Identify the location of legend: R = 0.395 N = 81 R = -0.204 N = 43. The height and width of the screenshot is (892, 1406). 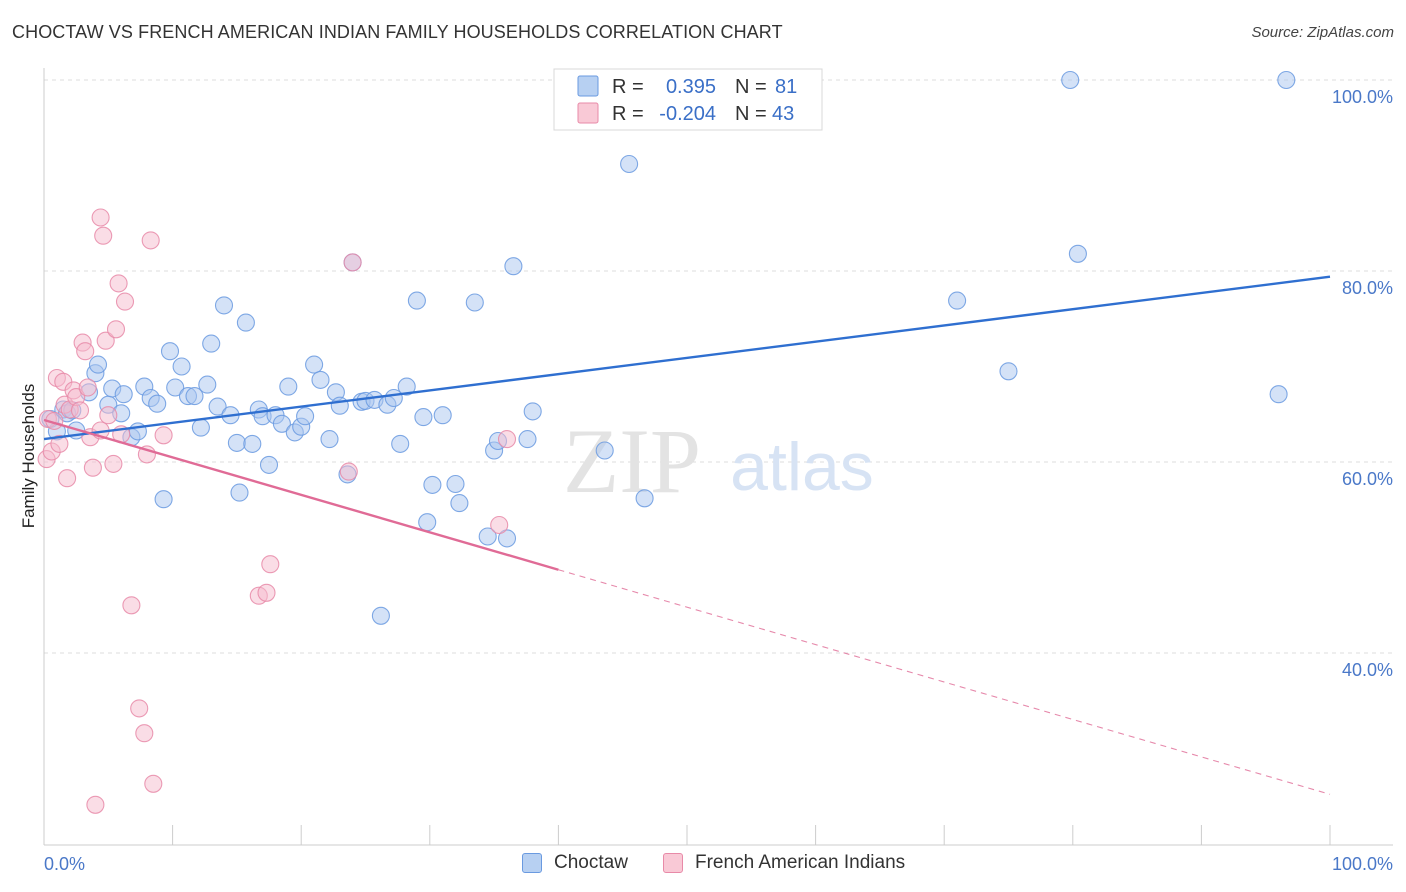
(688, 99).